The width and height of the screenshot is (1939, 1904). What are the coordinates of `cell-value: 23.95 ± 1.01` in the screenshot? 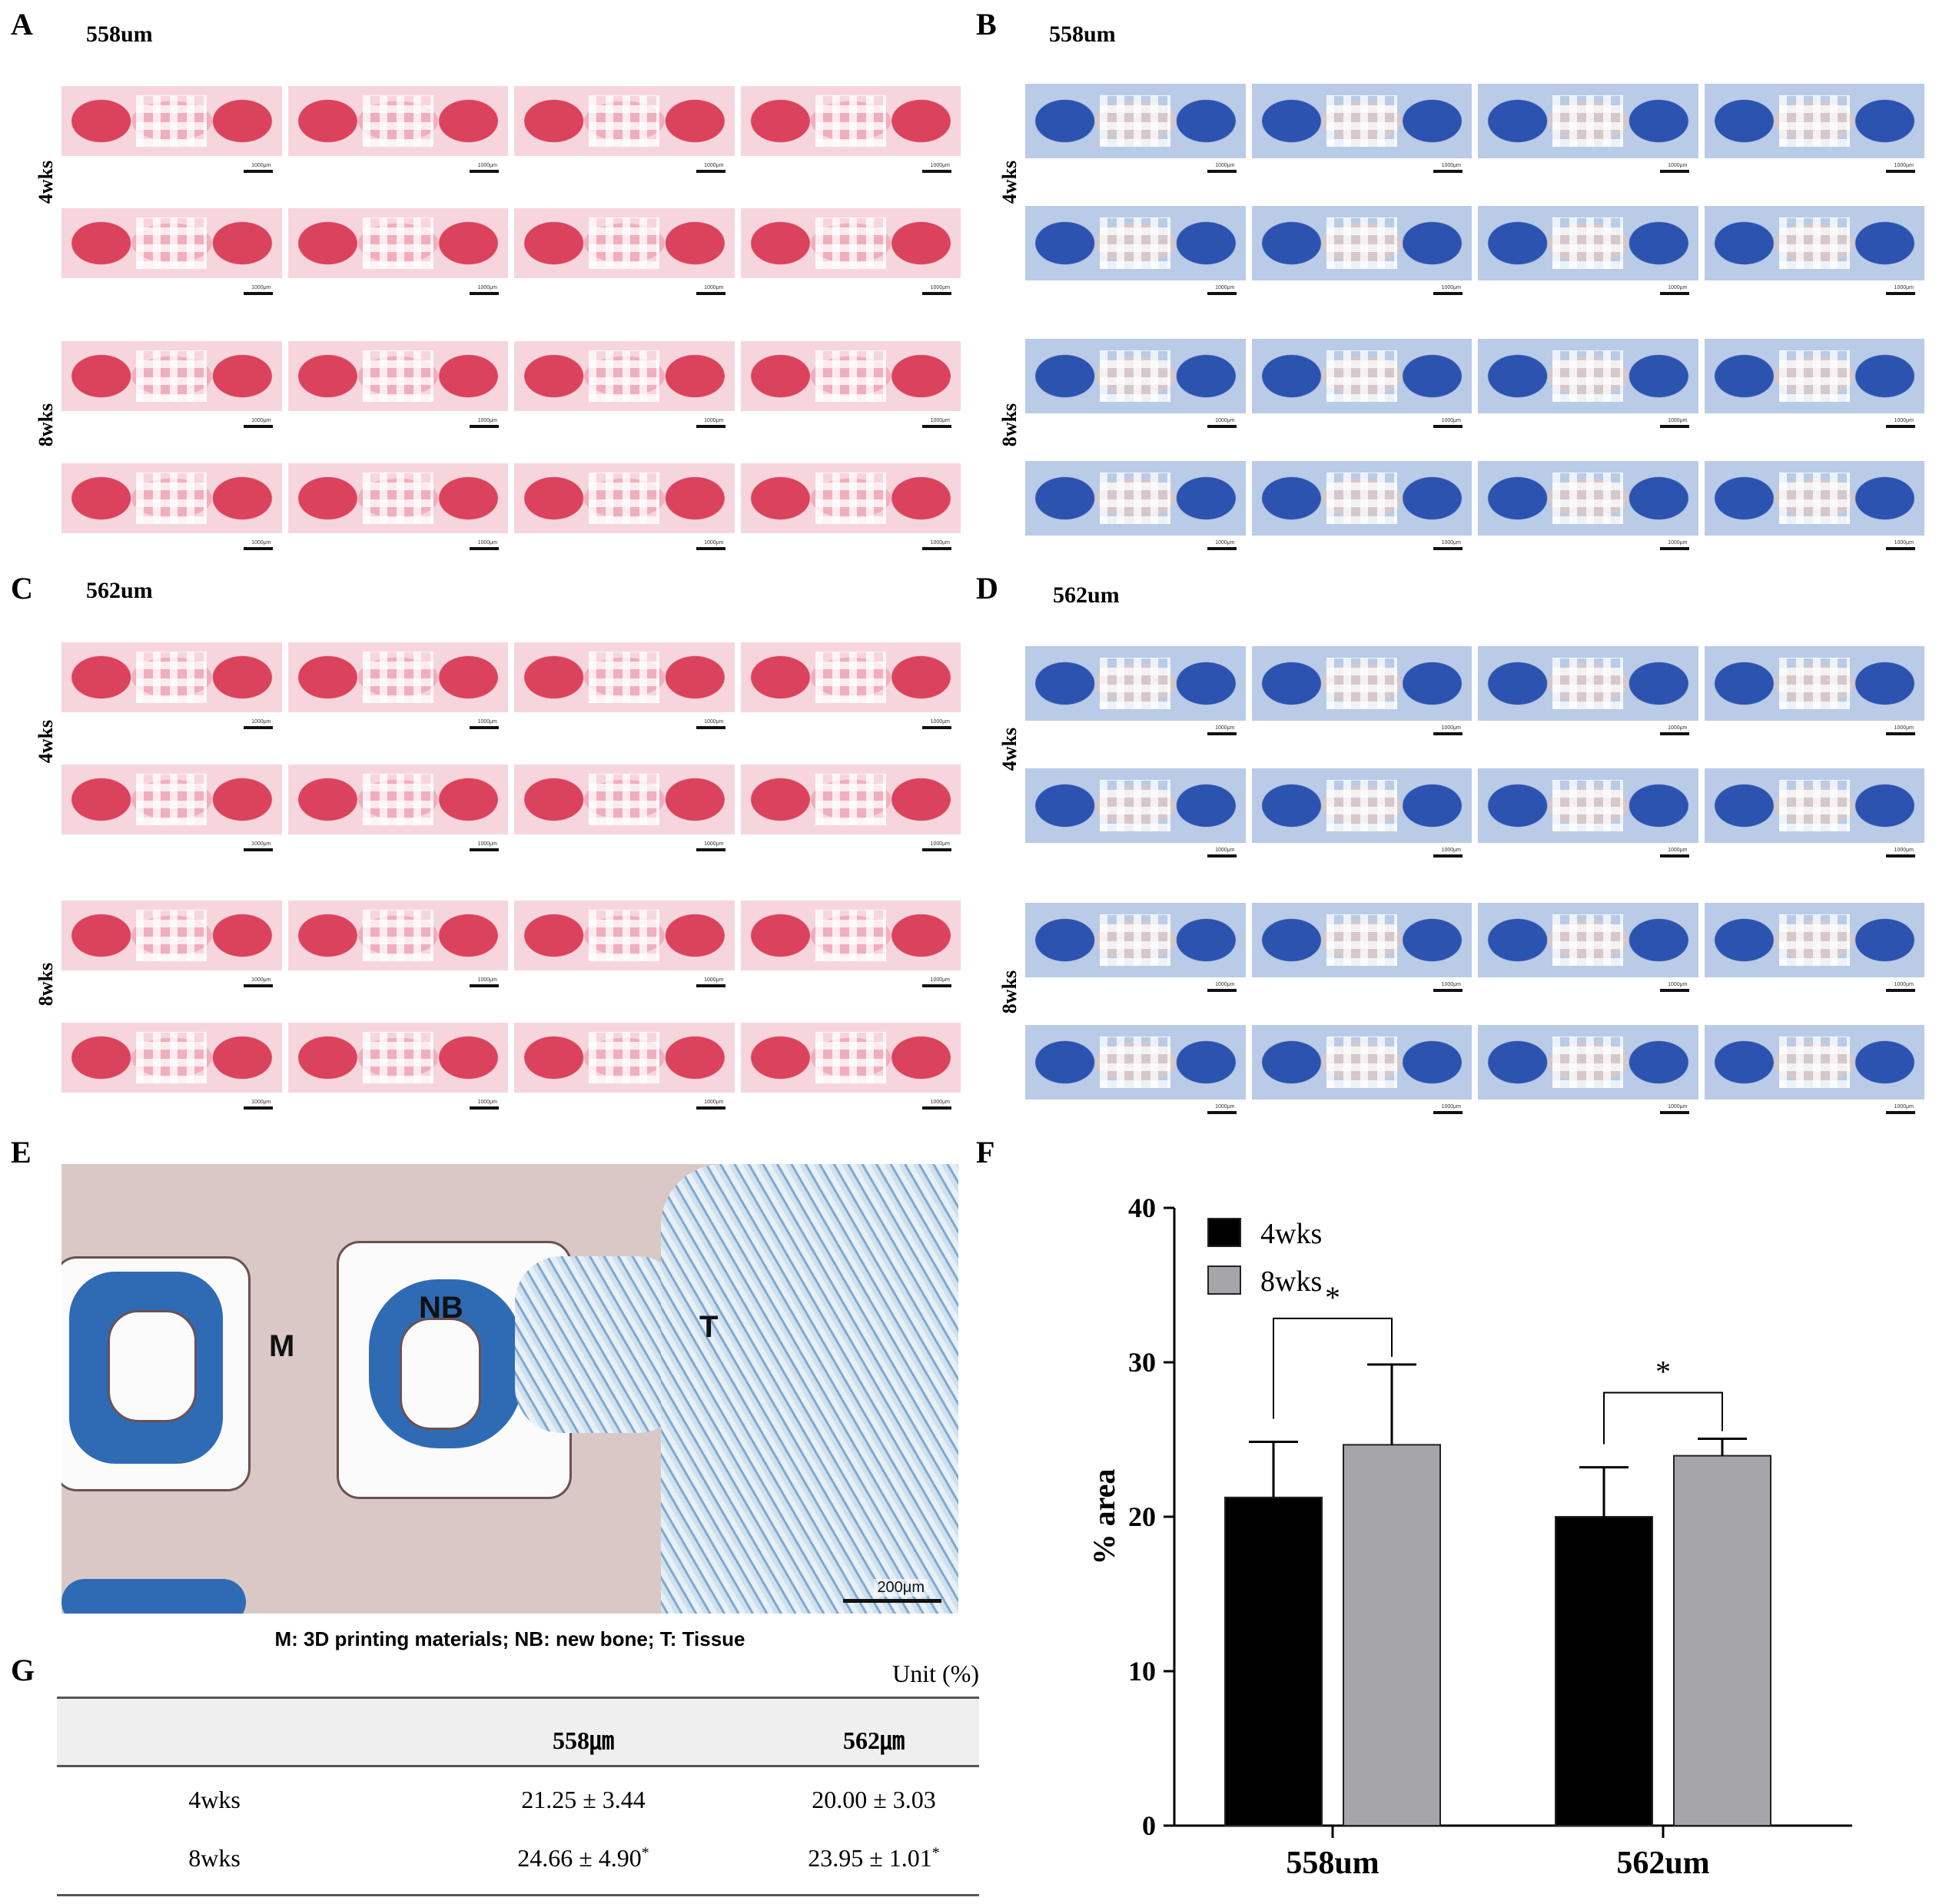 It's located at (870, 1858).